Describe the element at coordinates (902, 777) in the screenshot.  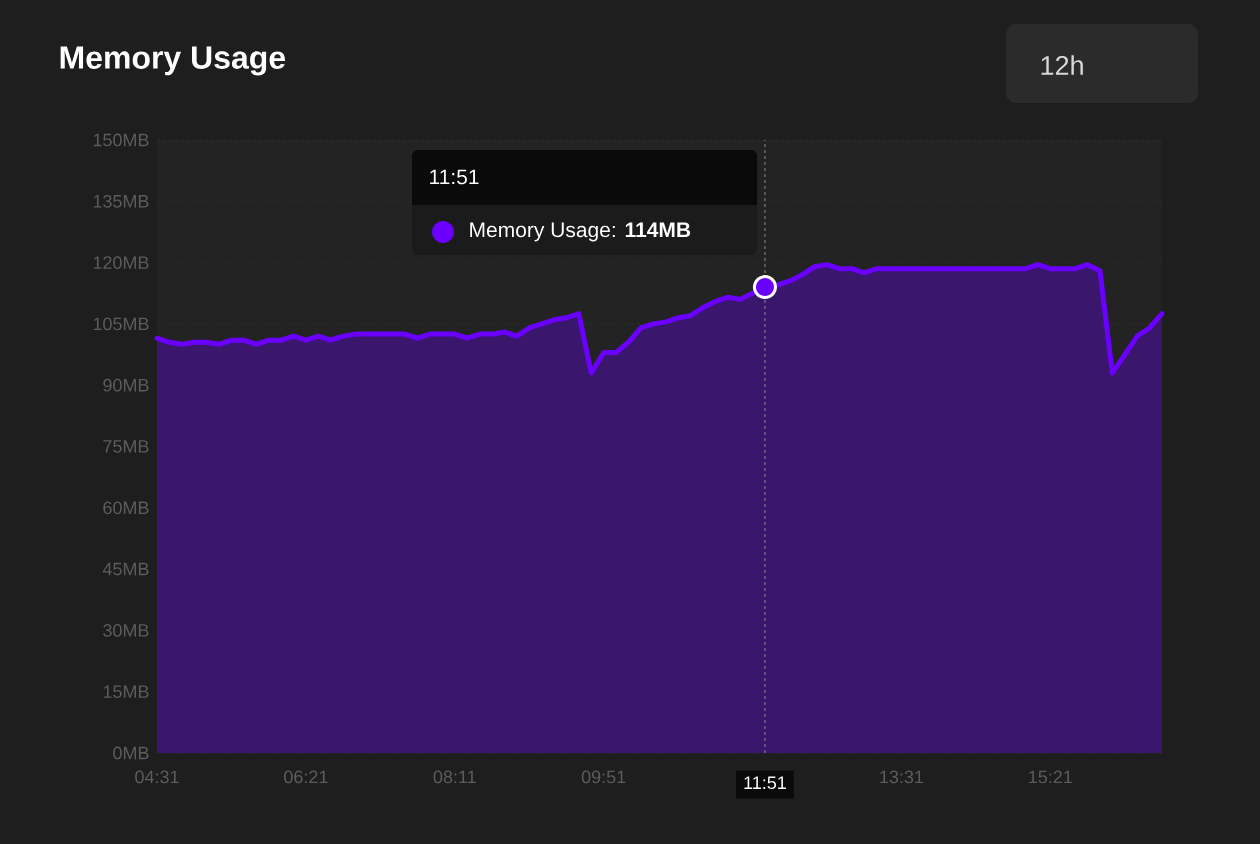
I see `x-tick-label: 13:31` at that location.